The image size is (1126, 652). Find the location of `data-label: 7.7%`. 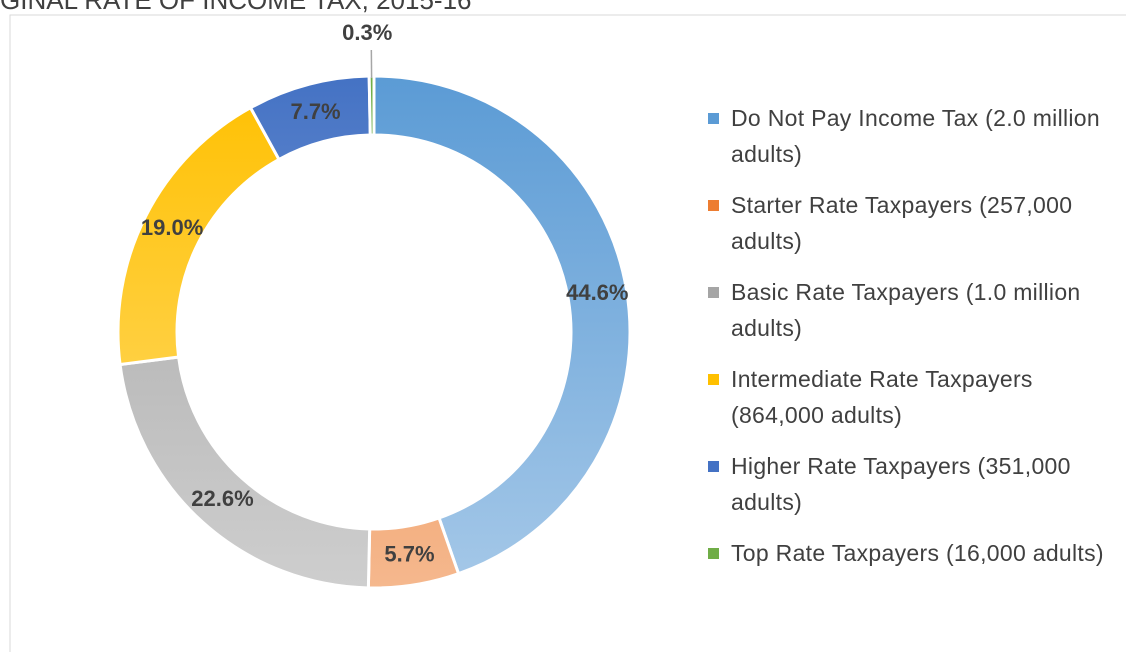

data-label: 7.7% is located at coordinates (315, 111).